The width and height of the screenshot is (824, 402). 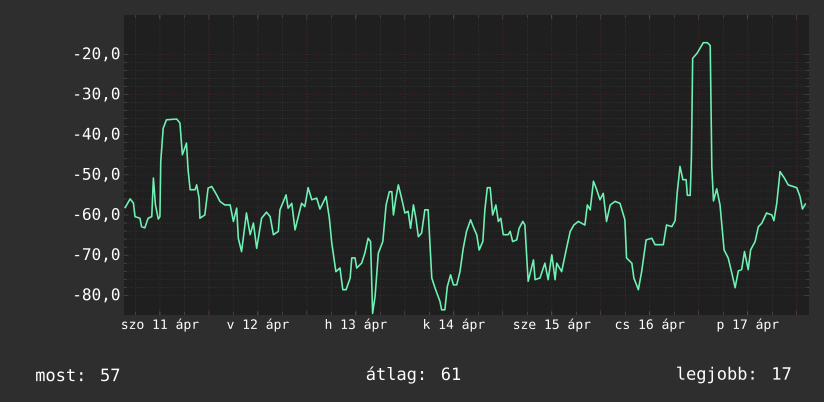 What do you see at coordinates (97, 295) in the screenshot?
I see `y-tick-label: -80,0` at bounding box center [97, 295].